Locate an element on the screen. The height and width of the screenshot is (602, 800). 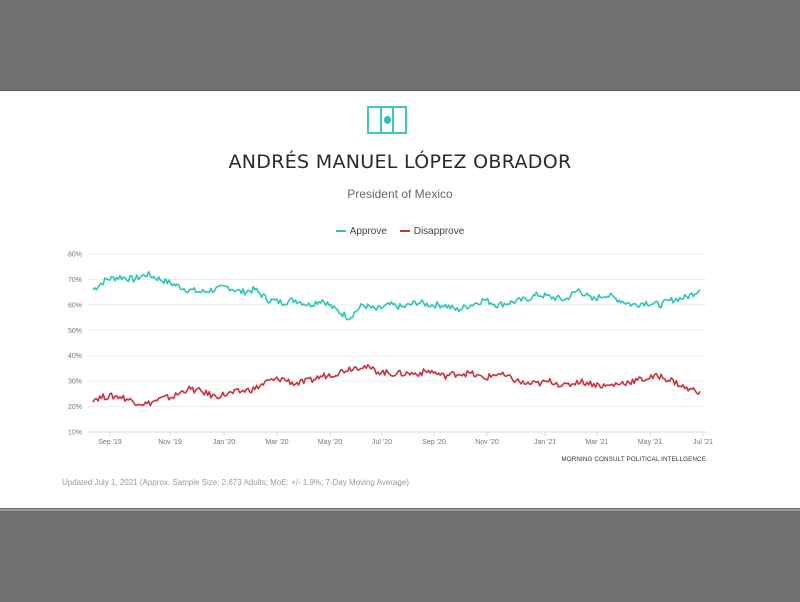
series-line-approve is located at coordinates (396, 296).